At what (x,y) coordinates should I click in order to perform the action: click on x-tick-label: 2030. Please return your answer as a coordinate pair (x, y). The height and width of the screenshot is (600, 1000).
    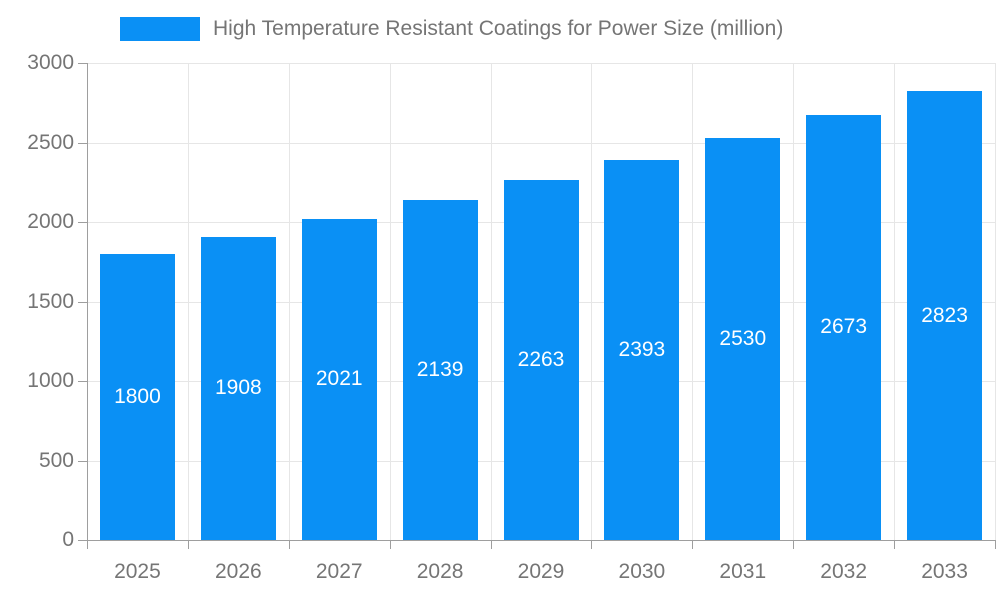
    Looking at the image, I should click on (642, 571).